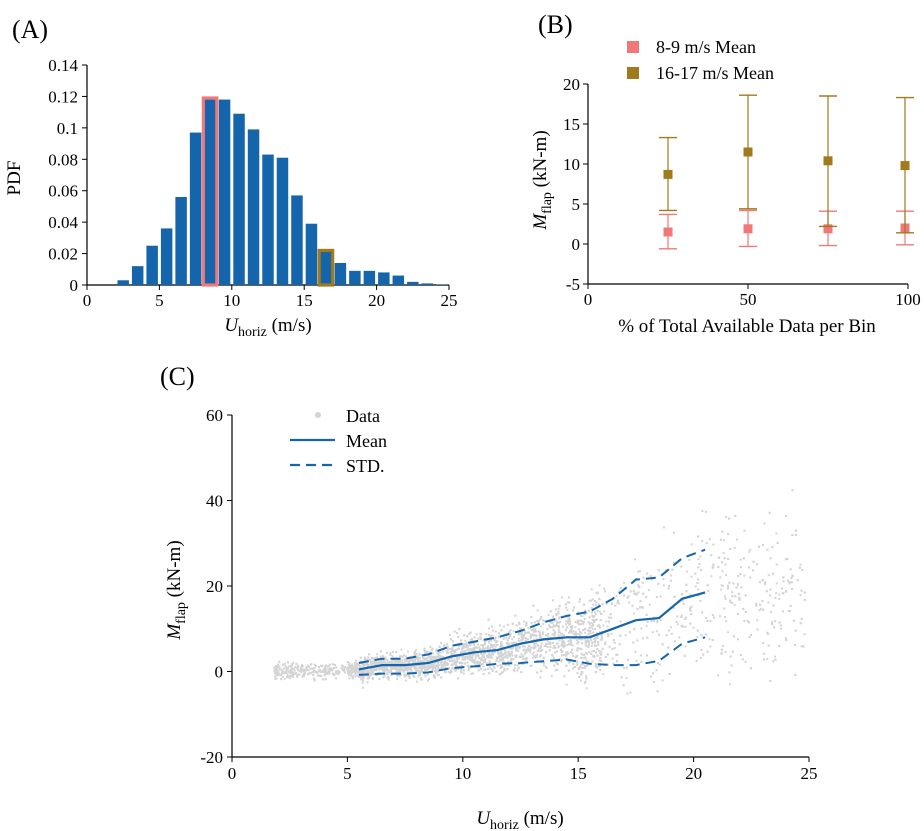  I want to click on legend-marker, so click(633, 73).